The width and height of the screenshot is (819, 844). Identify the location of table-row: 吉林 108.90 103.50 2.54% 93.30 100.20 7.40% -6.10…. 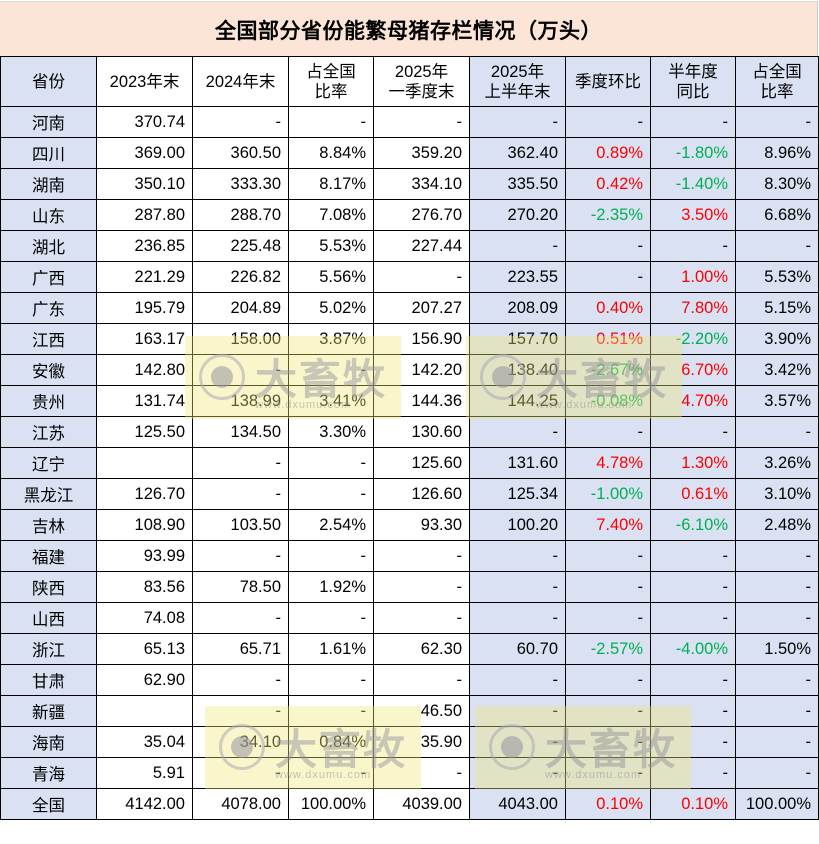
(409, 525).